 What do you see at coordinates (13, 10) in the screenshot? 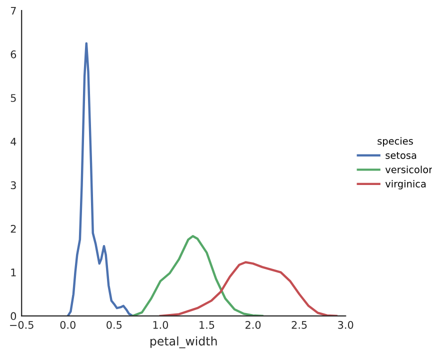
I see `y-tick-label: 7` at bounding box center [13, 10].